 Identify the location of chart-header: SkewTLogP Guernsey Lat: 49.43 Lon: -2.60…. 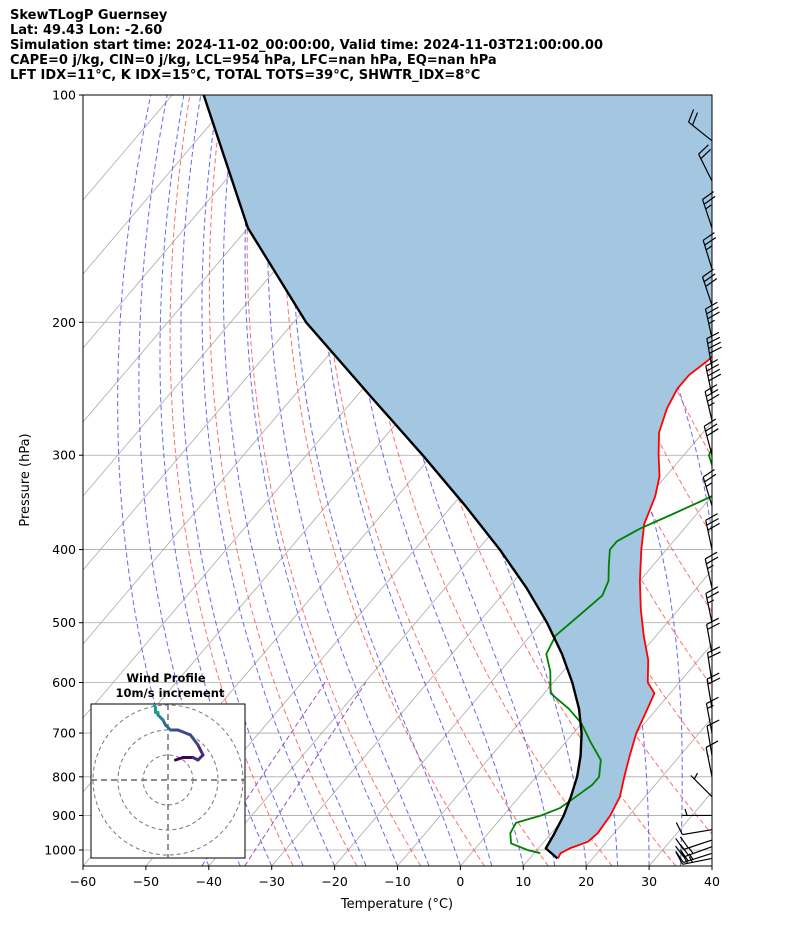
(306, 45).